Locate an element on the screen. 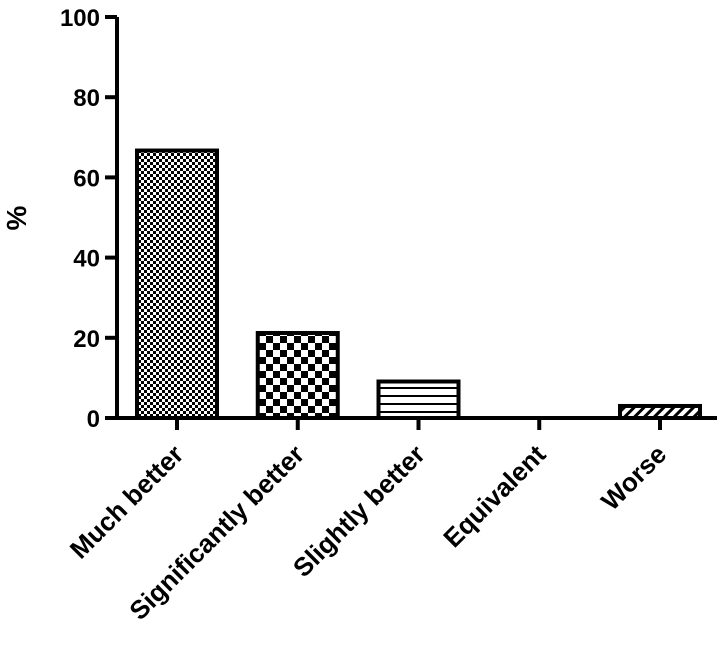 The height and width of the screenshot is (661, 727). y-tick-label: 20 is located at coordinates (86, 339).